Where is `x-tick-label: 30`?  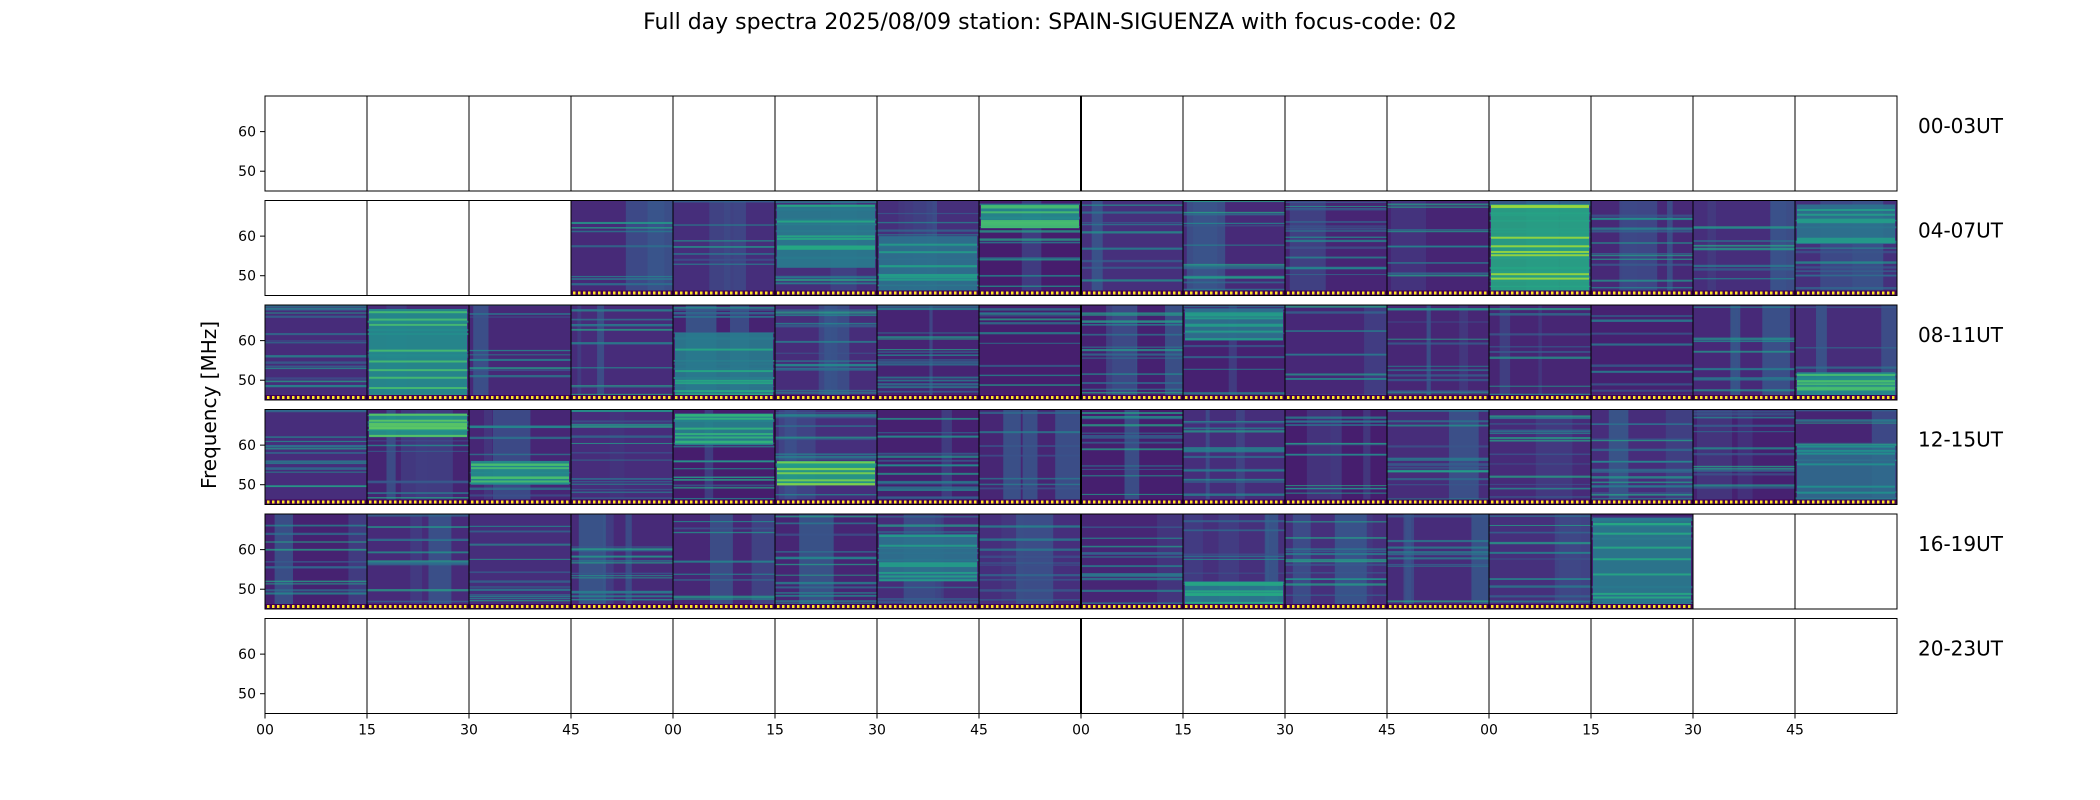 x-tick-label: 30 is located at coordinates (1693, 731).